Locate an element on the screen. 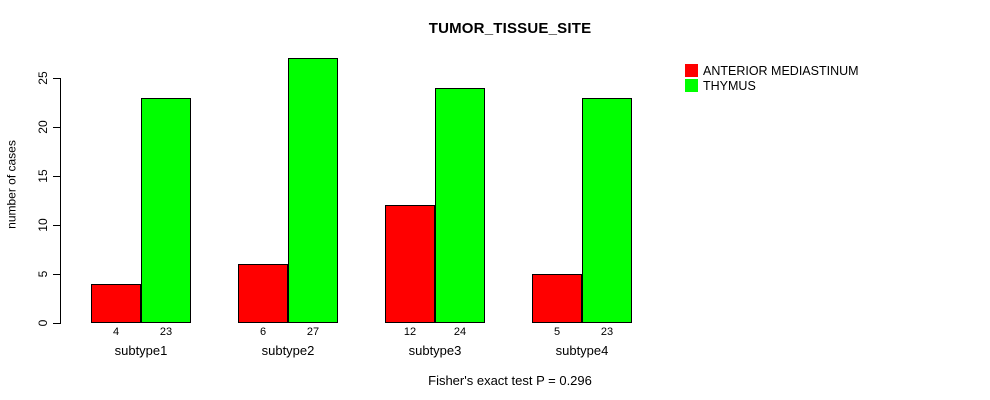  legend-item: ANTERIOR MEDIASTINUM is located at coordinates (772, 70).